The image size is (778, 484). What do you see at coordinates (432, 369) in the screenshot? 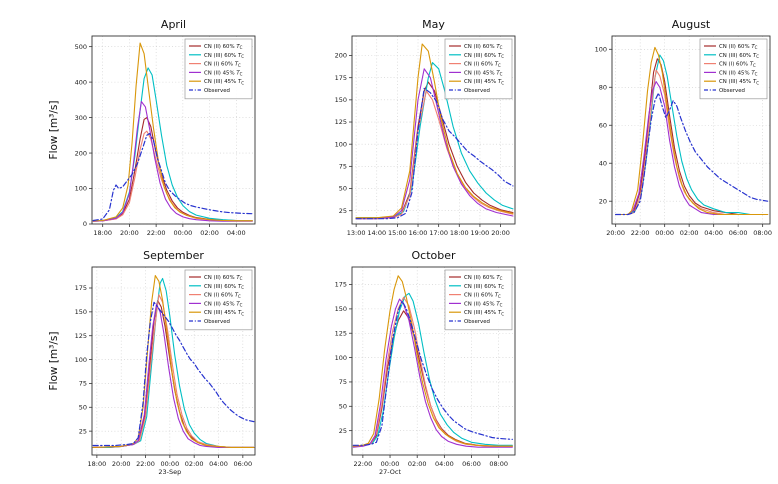
I see `series-line-cn-iii-60-tc` at bounding box center [432, 369].